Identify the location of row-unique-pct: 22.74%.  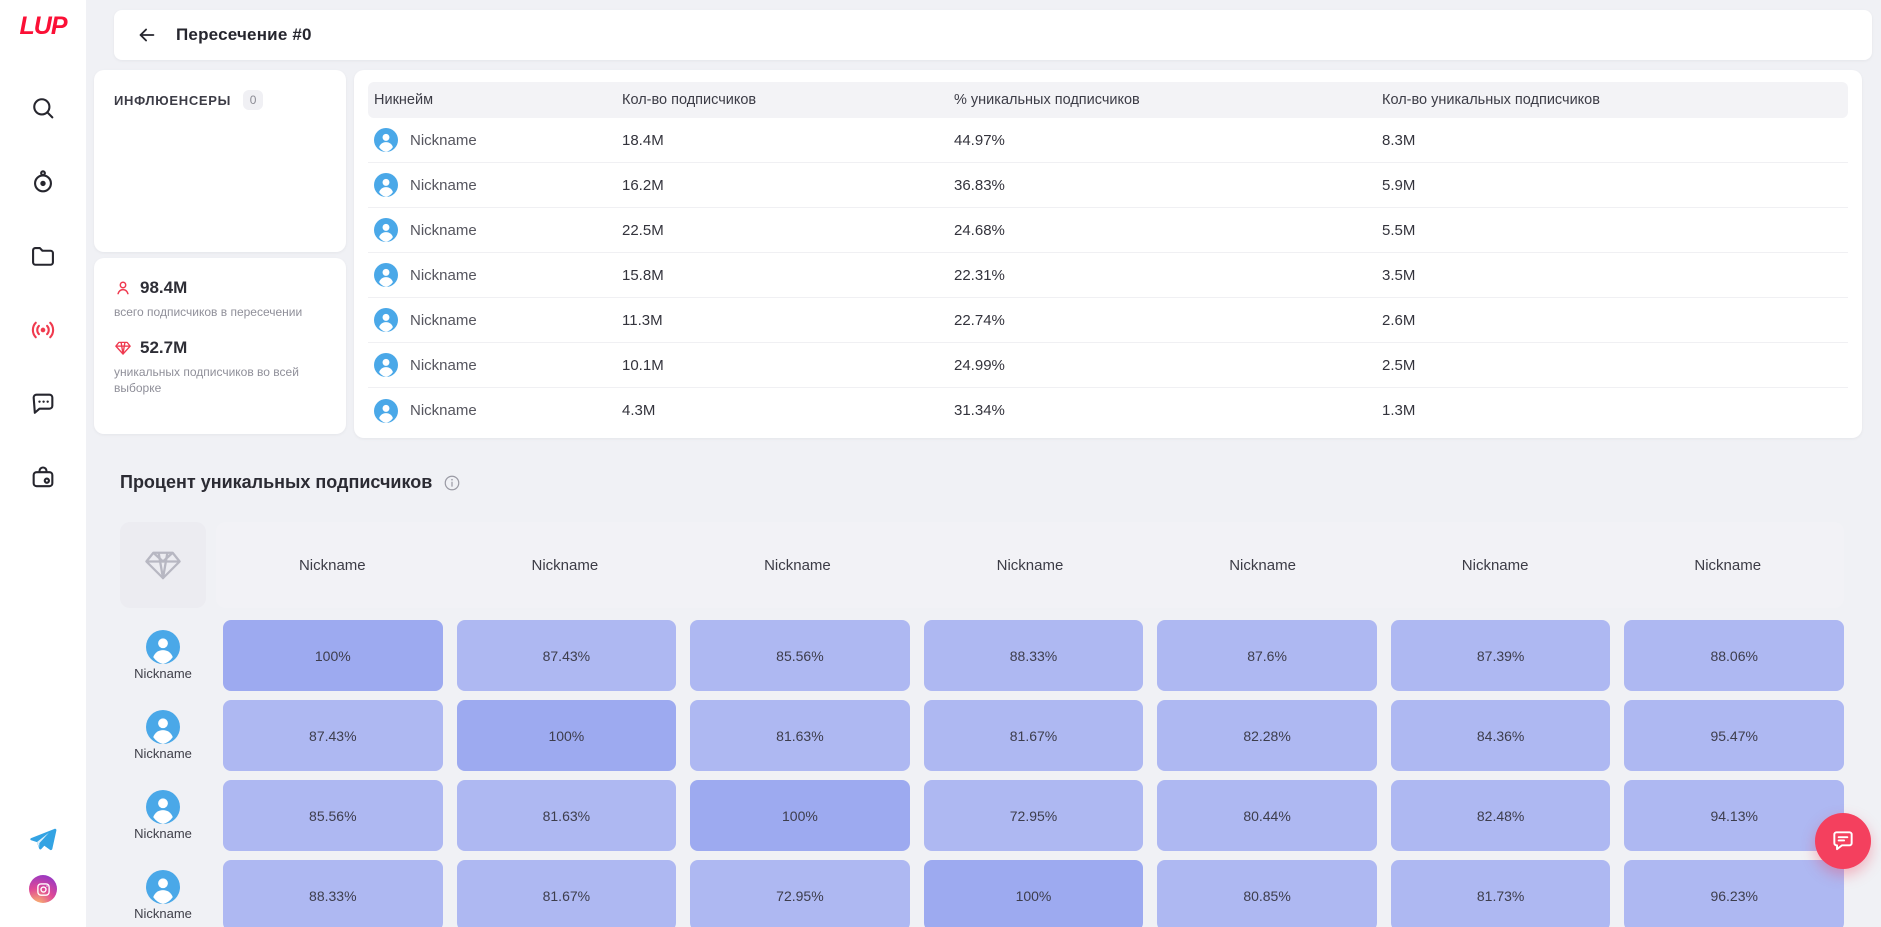
(979, 320).